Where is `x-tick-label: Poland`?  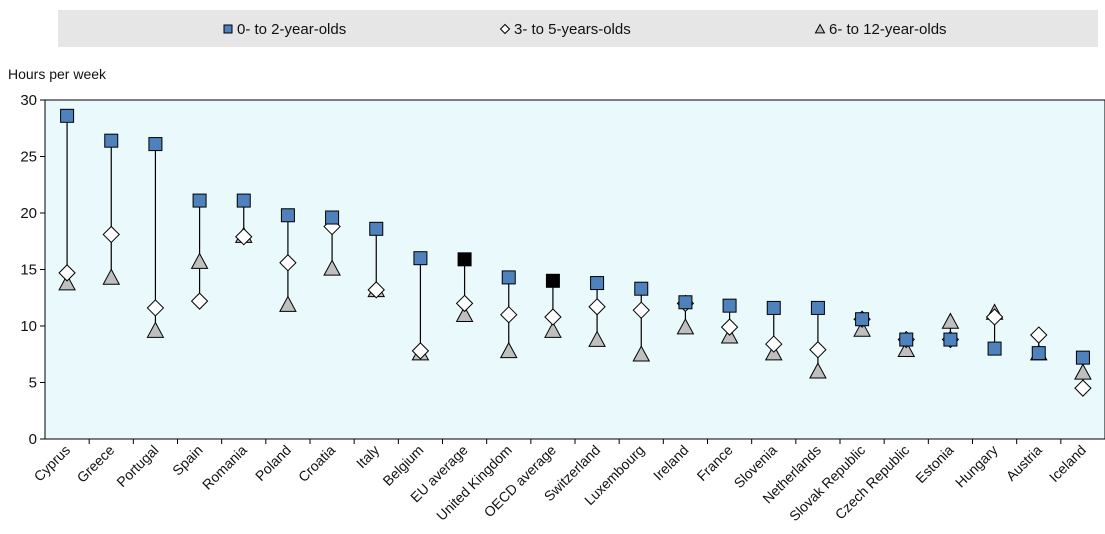
x-tick-label: Poland is located at coordinates (273, 463).